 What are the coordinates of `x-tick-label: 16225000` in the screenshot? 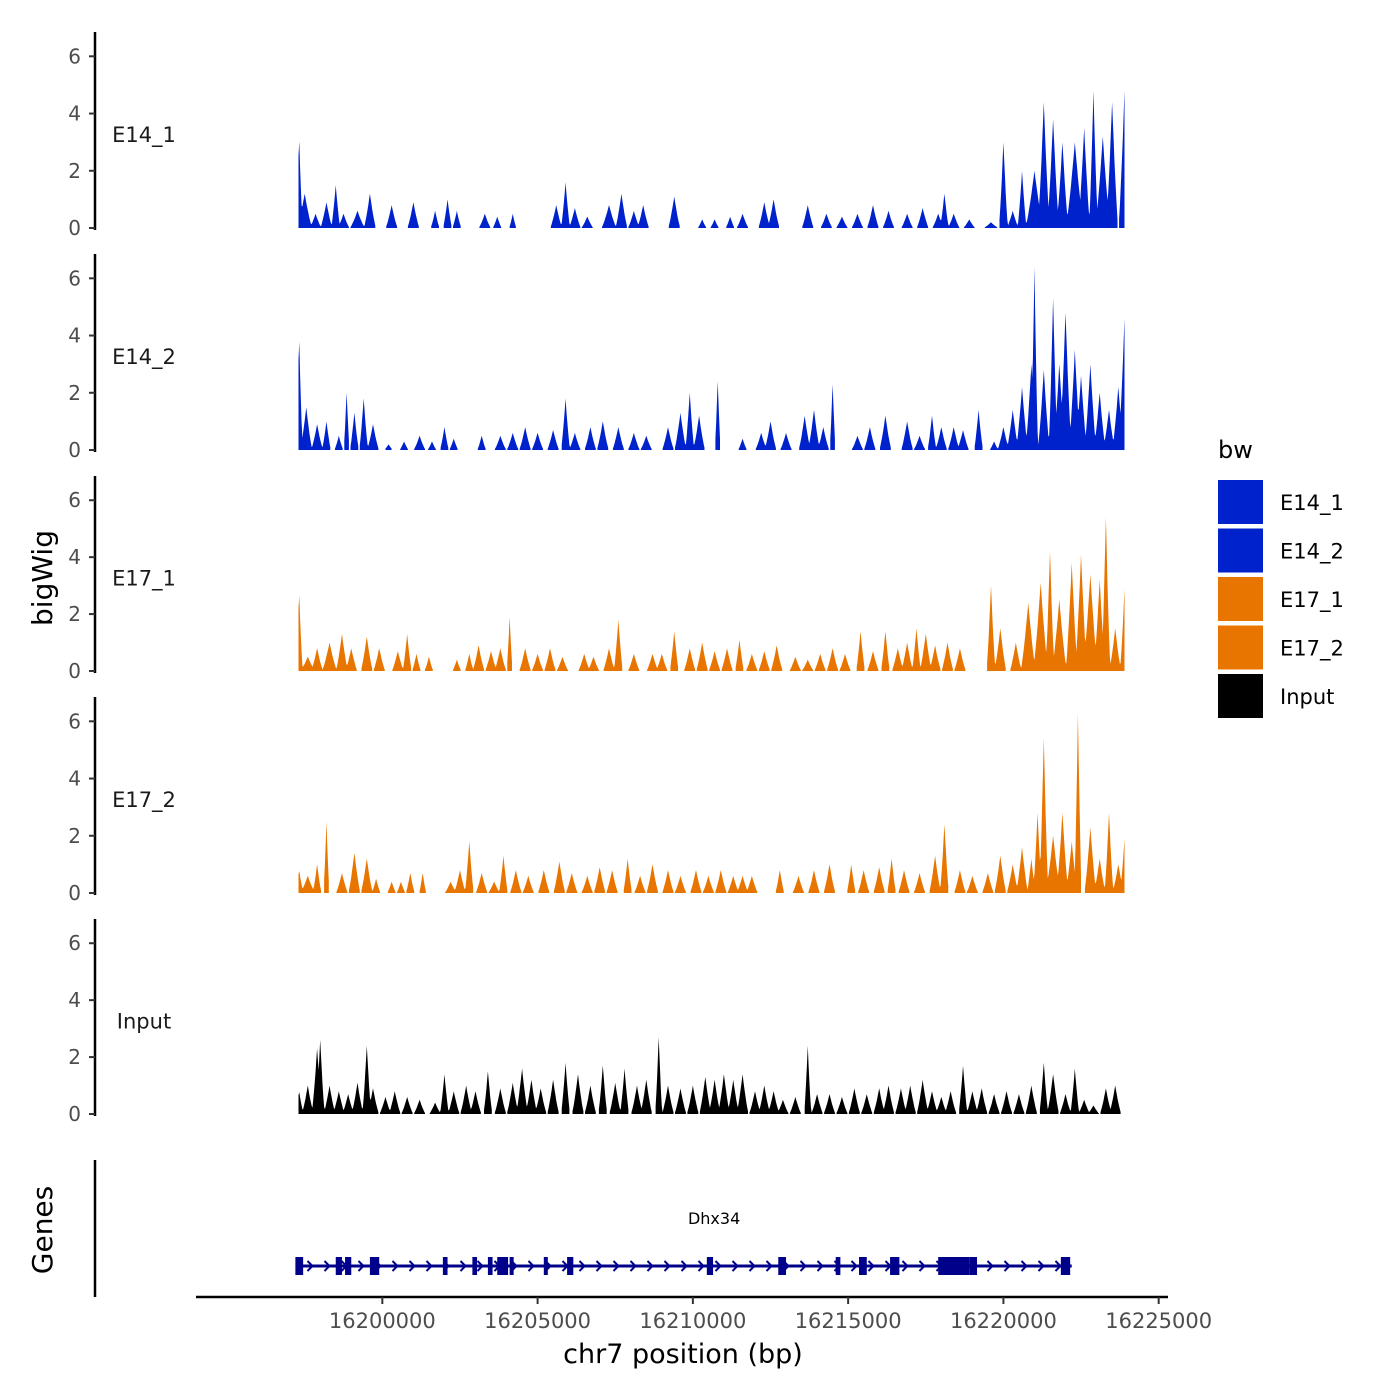 It's located at (1158, 1321).